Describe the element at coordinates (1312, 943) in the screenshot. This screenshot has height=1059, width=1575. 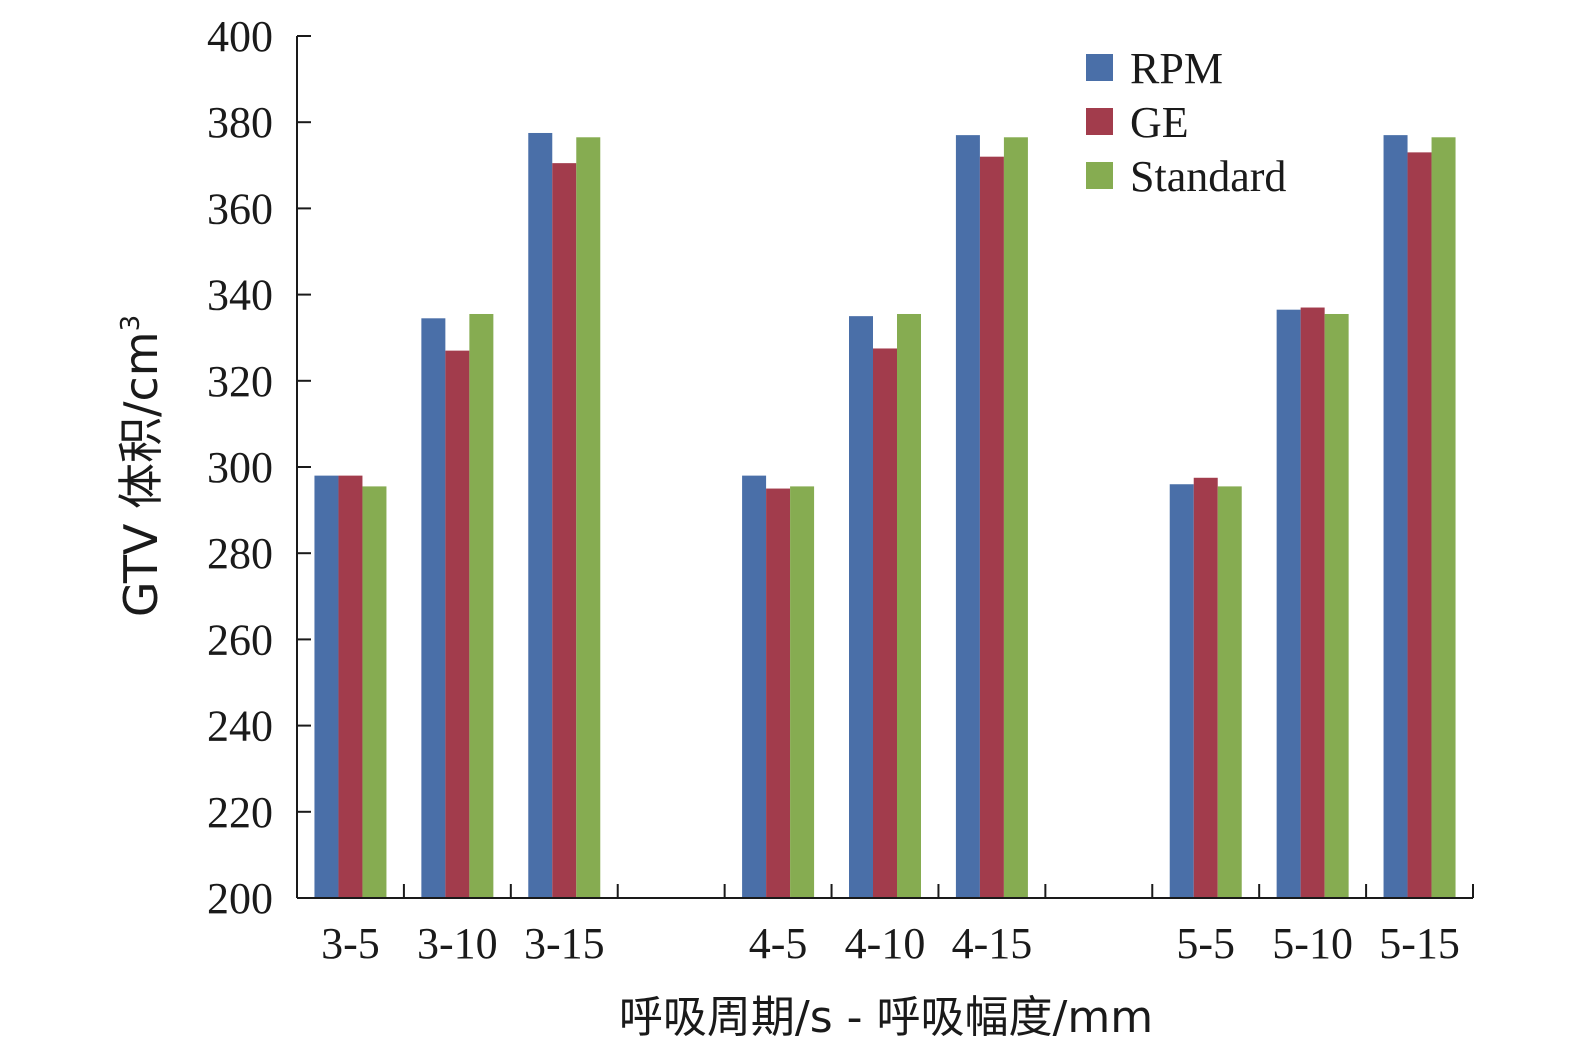
I see `x-tick-label-5-10: 5-10` at that location.